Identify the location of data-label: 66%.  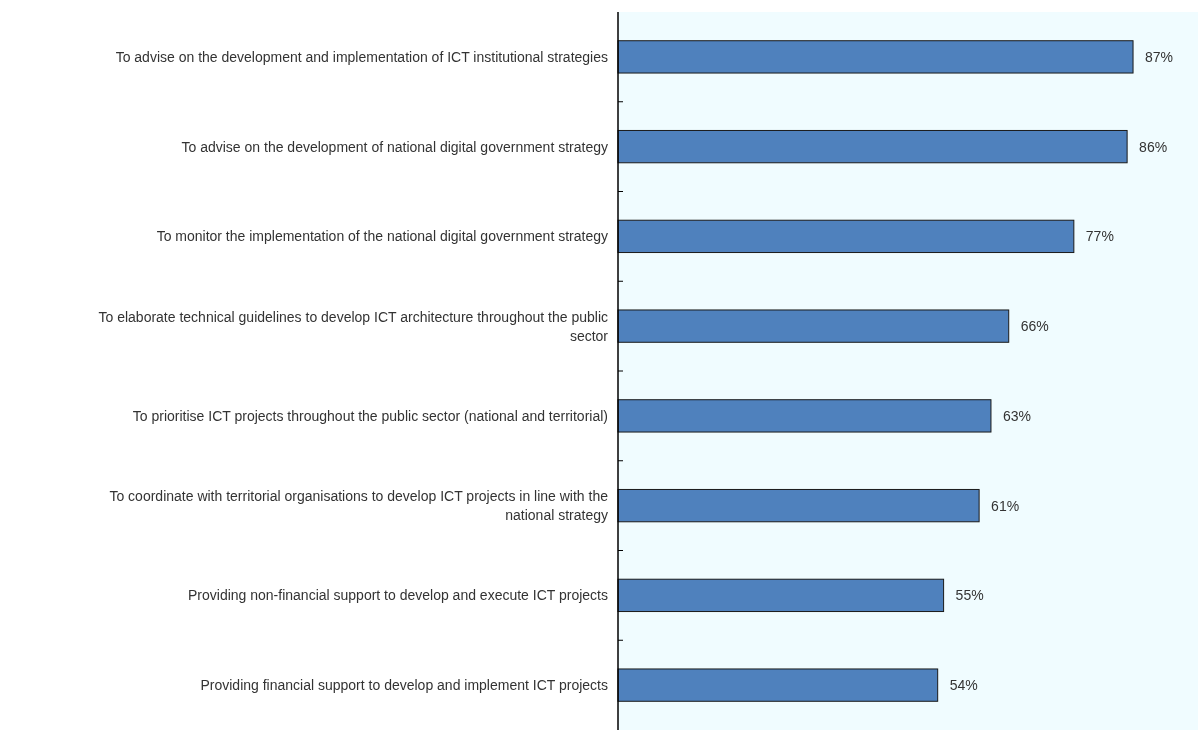
(1034, 326).